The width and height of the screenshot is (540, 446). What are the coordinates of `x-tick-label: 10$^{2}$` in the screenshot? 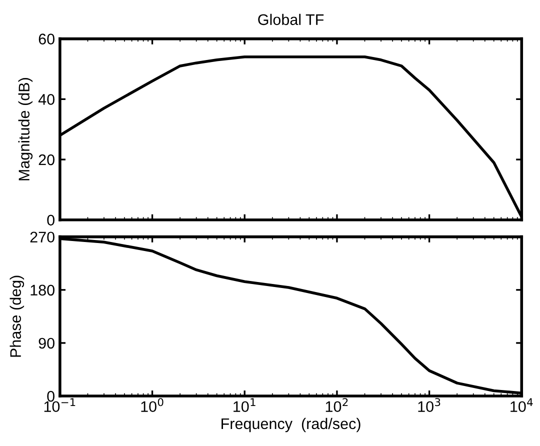 It's located at (337, 405).